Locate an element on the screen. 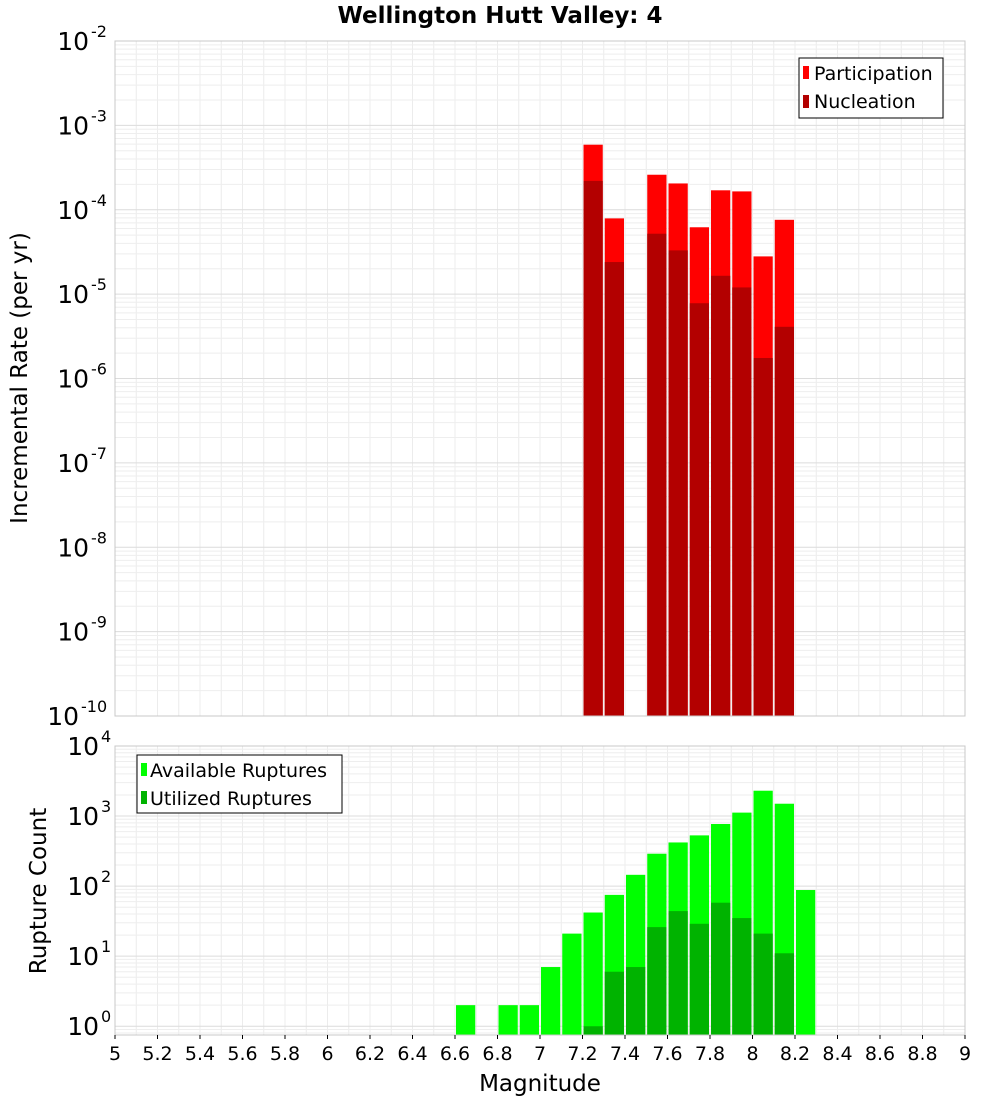  y-tick-exponent: -10 is located at coordinates (94, 706).